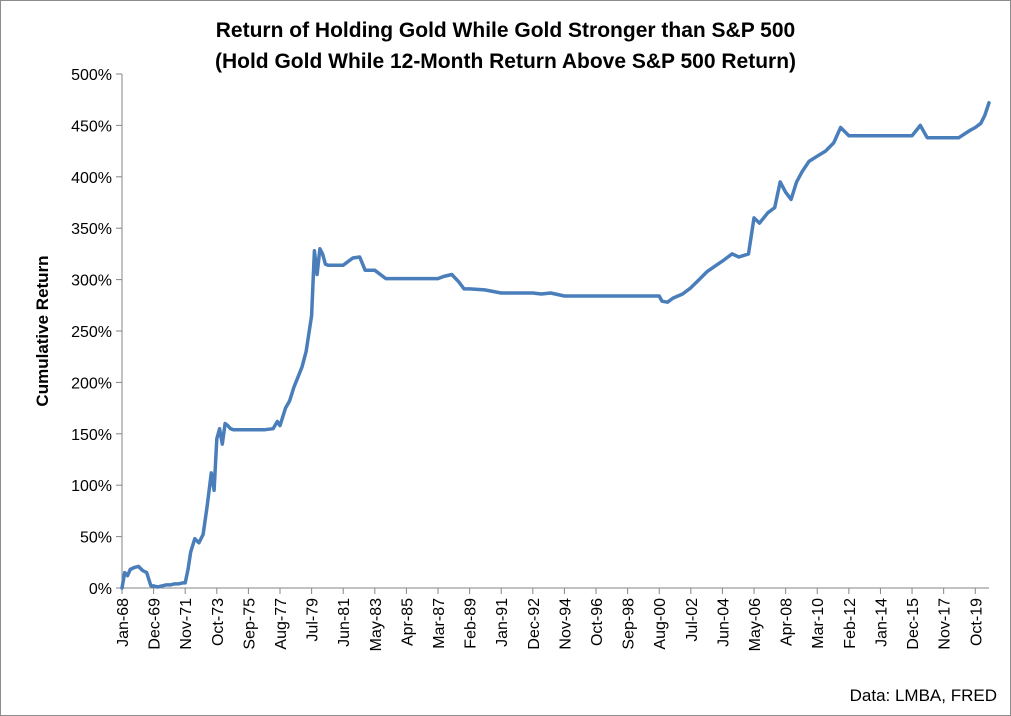 This screenshot has height=716, width=1011. Describe the element at coordinates (629, 624) in the screenshot. I see `x-tick-label: Sep-98` at that location.